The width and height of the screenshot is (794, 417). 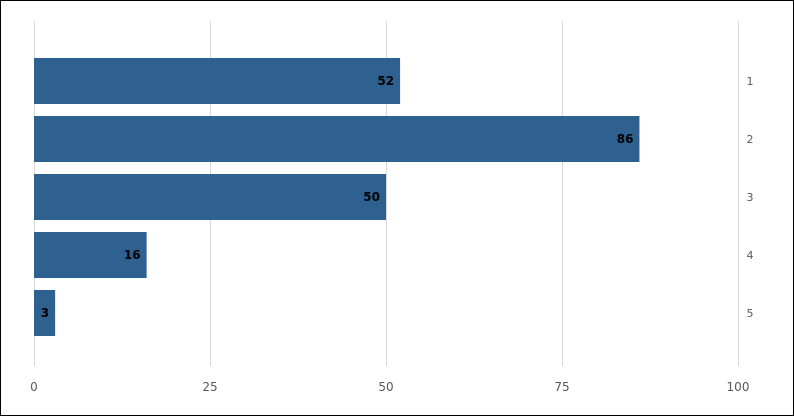 What do you see at coordinates (750, 255) in the screenshot?
I see `category-label: 4` at bounding box center [750, 255].